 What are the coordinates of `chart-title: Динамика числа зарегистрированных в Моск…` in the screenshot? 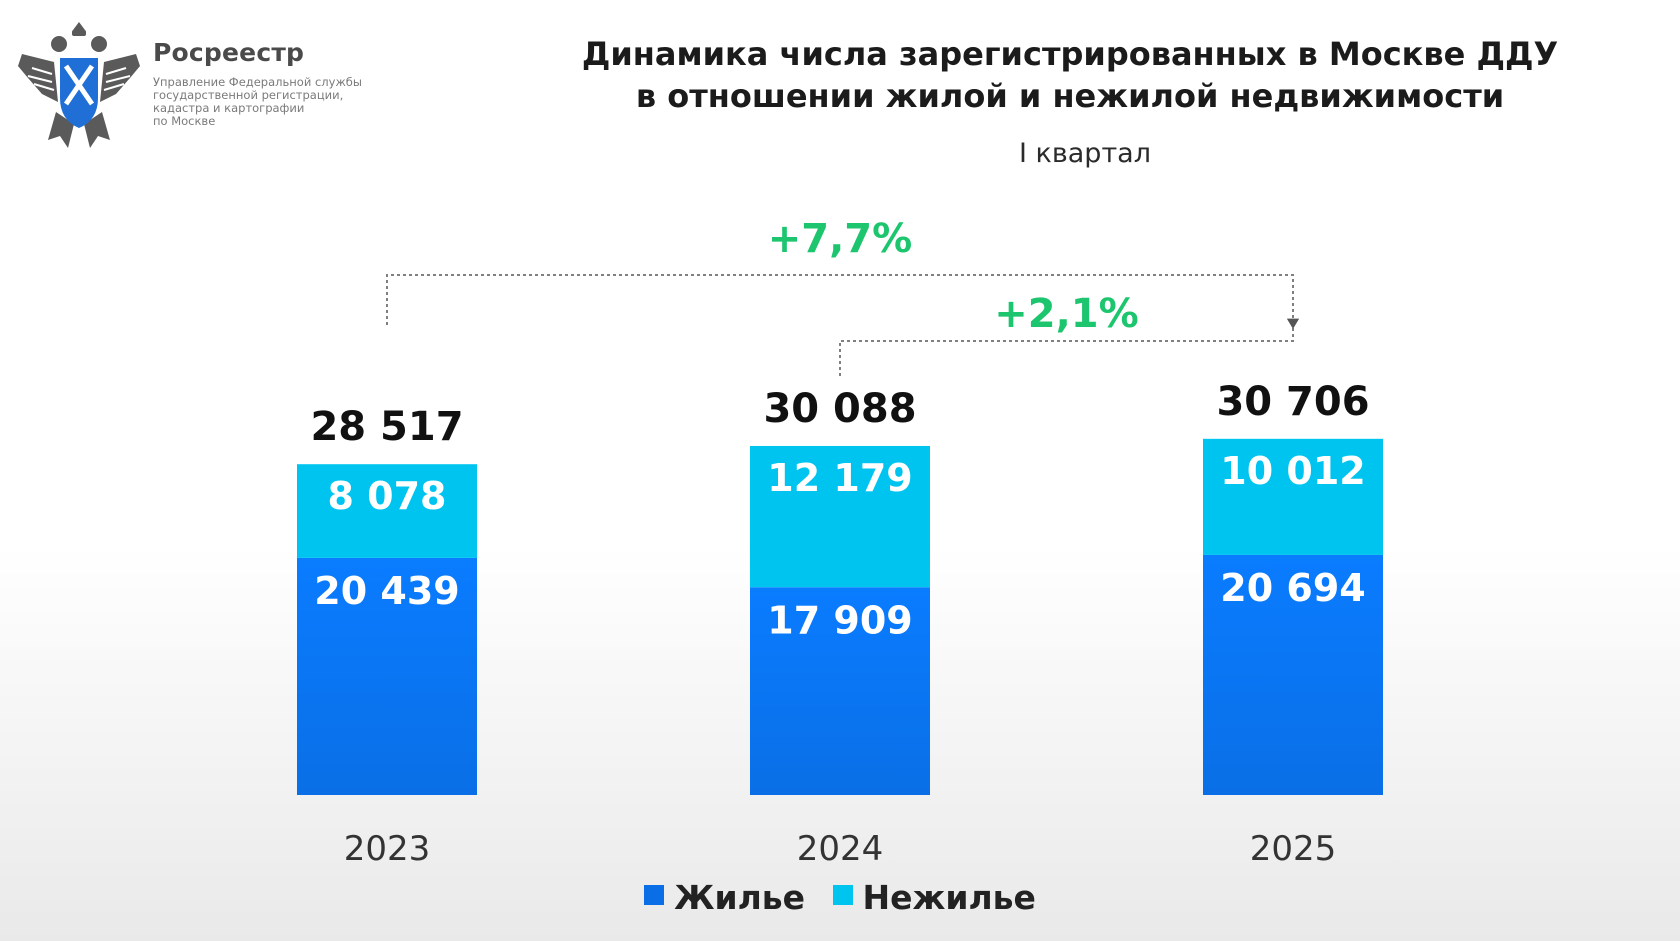 It's located at (1070, 75).